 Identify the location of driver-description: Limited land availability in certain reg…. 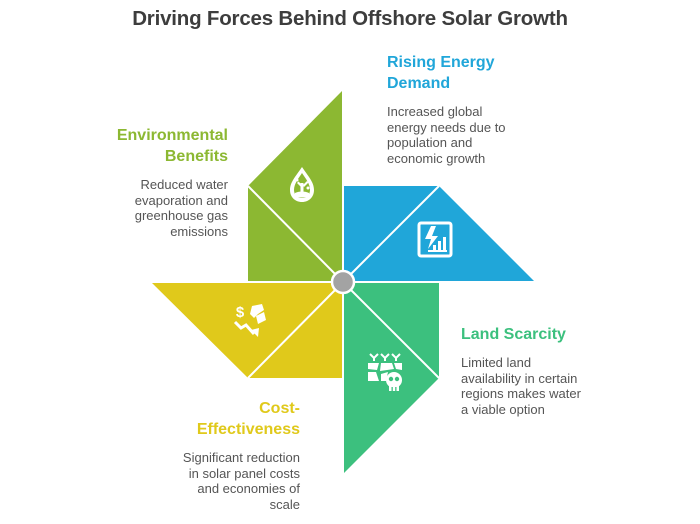
(521, 386).